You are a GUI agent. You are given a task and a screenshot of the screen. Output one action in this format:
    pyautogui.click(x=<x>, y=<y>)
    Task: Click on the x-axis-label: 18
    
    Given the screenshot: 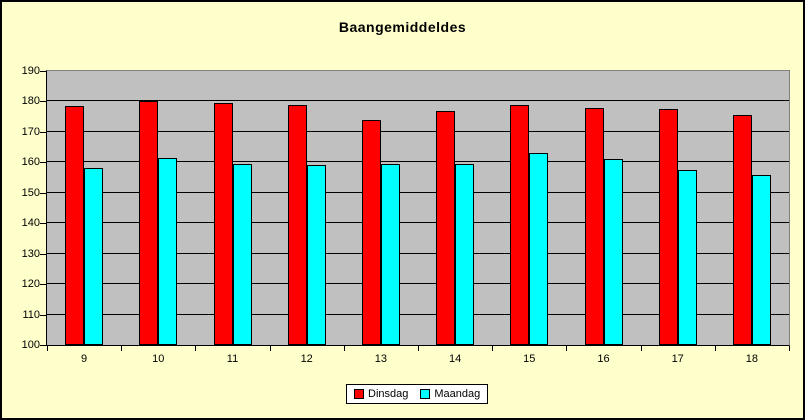 What is the action you would take?
    pyautogui.click(x=752, y=359)
    